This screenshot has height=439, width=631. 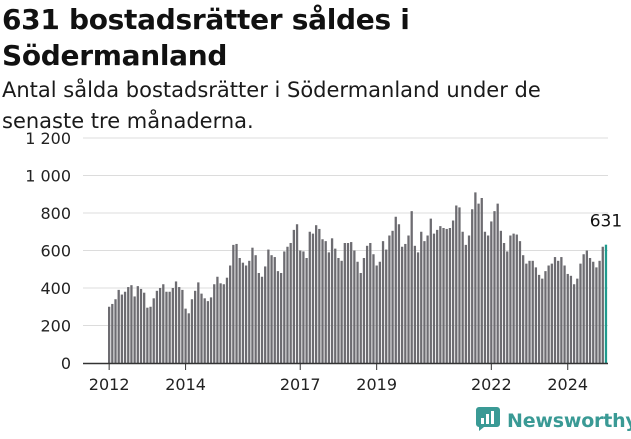 What do you see at coordinates (376, 384) in the screenshot?
I see `x-tick-label: 2019` at bounding box center [376, 384].